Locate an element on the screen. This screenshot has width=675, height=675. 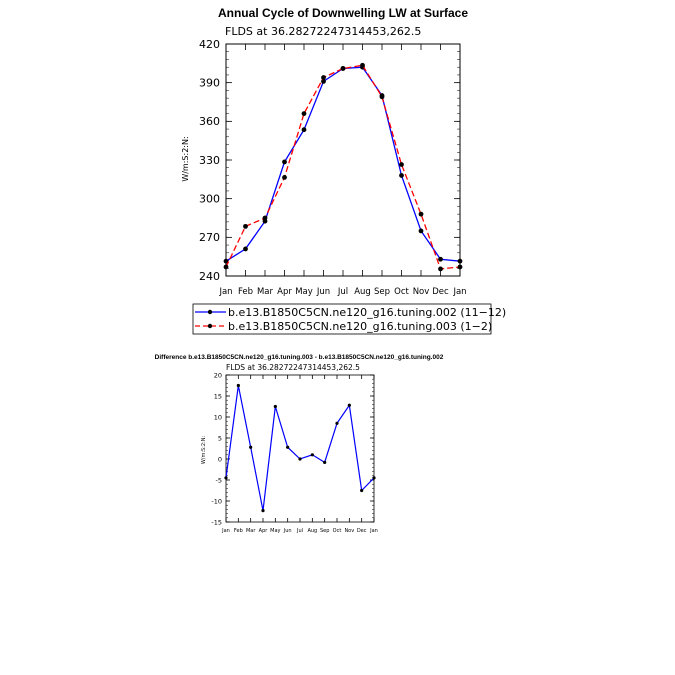
y-tick-label: 0 is located at coordinates (220, 459).